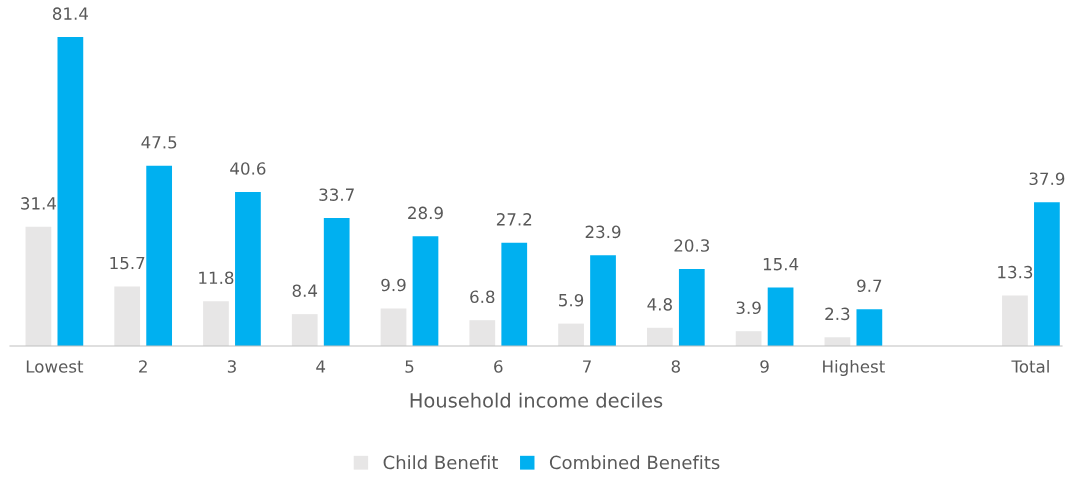 This screenshot has height=489, width=1074. What do you see at coordinates (869, 286) in the screenshot?
I see `data-label: 9.7` at bounding box center [869, 286].